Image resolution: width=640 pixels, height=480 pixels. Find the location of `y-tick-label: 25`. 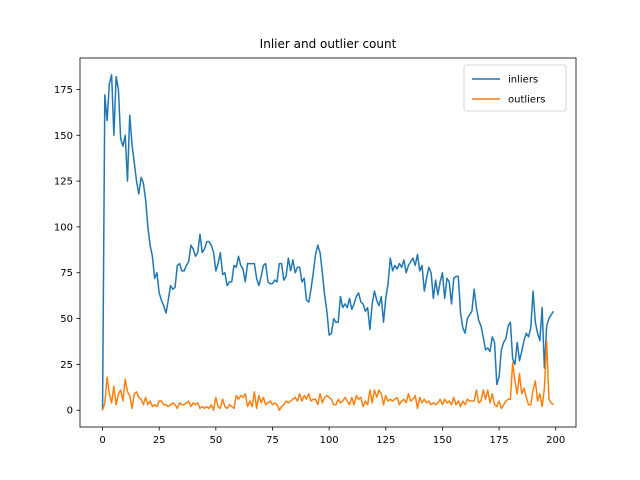

y-tick-label: 25 is located at coordinates (66, 365).